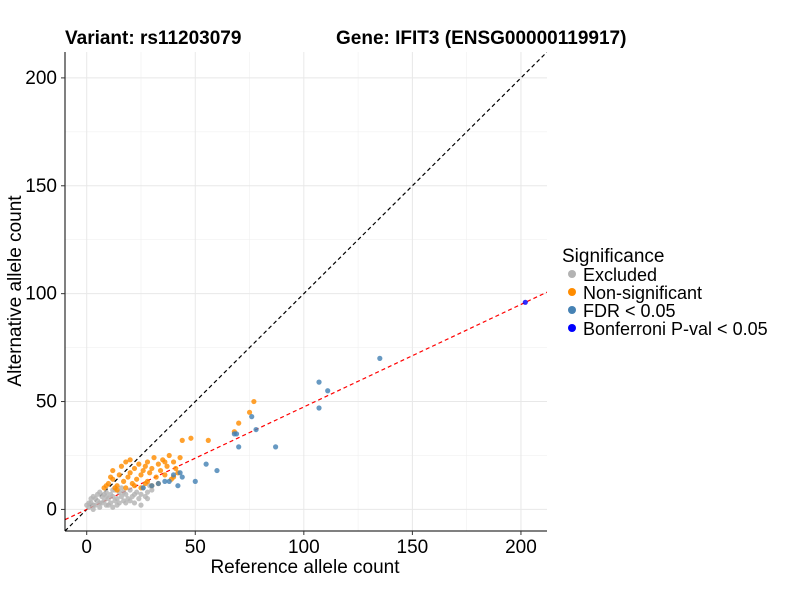  Describe the element at coordinates (305, 567) in the screenshot. I see `x-axis-title: Reference allele count` at that location.